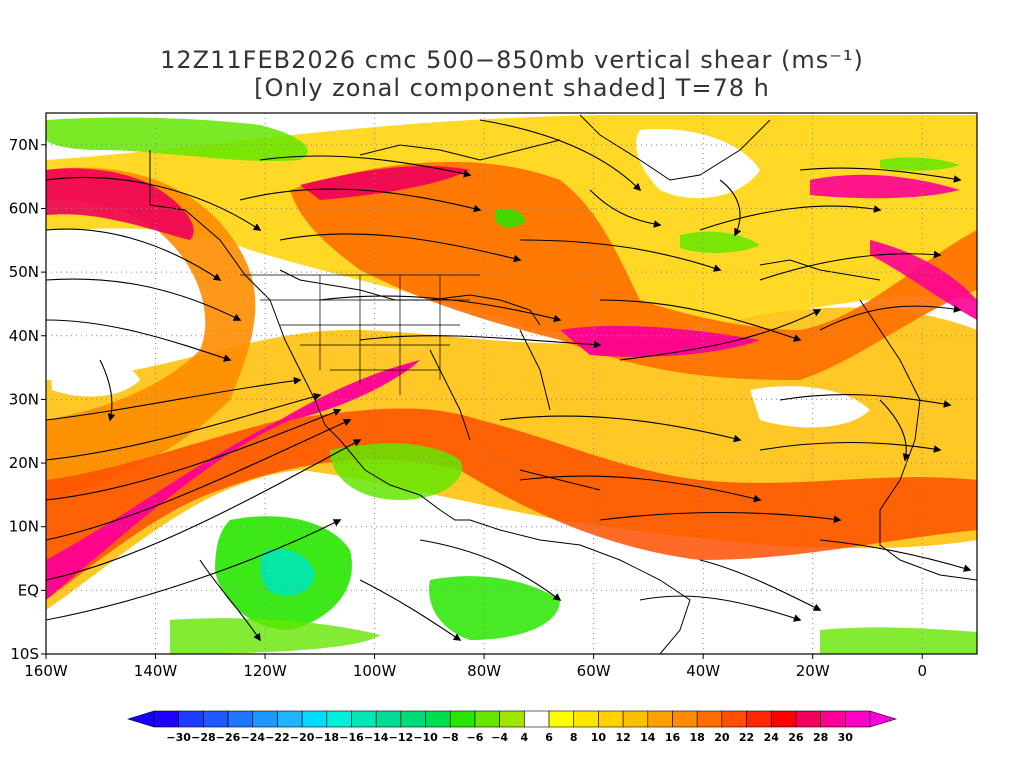 This screenshot has height=768, width=1024. What do you see at coordinates (24, 208) in the screenshot?
I see `lat-tick-label: 60N` at bounding box center [24, 208].